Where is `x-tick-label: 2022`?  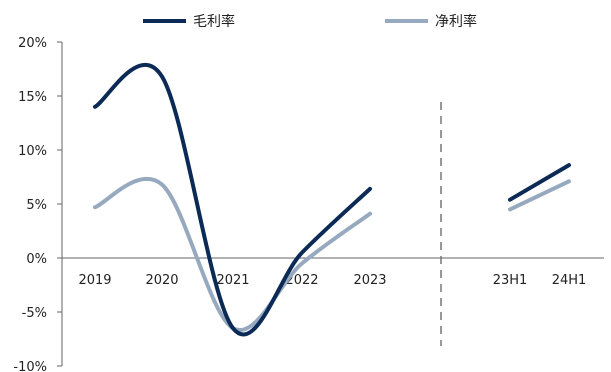
x-tick-label: 2022 is located at coordinates (301, 280).